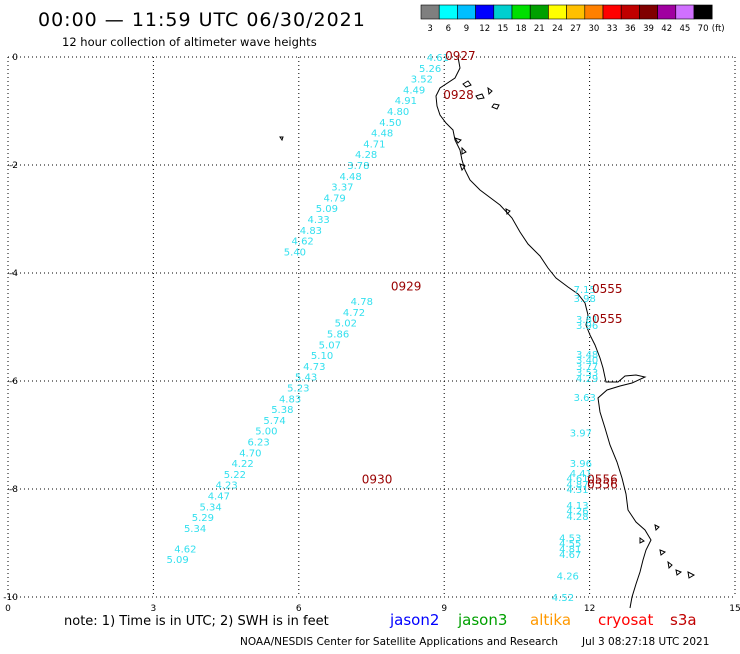 The height and width of the screenshot is (654, 740). I want to click on colorbar: 3 6 9 12 15 18 21 24 27 30 33 36 39 42 45 70 (ft), so click(572, 19).